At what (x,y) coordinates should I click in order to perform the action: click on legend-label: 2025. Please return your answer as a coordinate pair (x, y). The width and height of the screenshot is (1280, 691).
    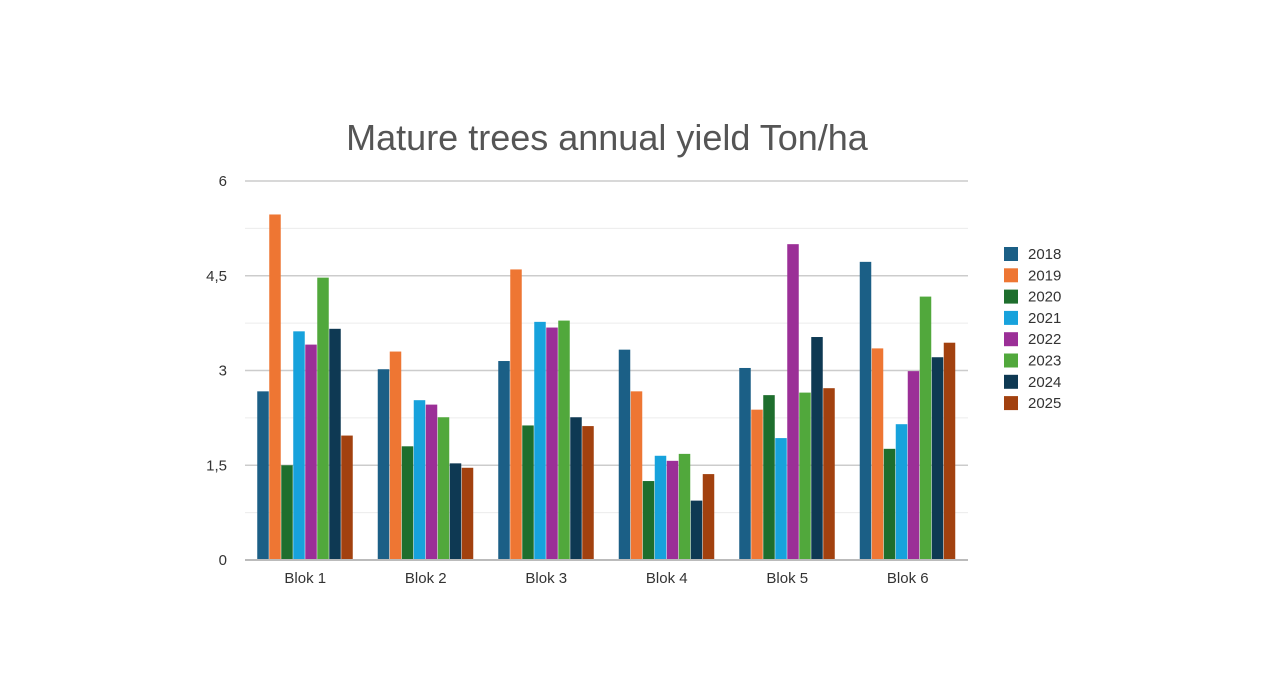
    Looking at the image, I should click on (1044, 403).